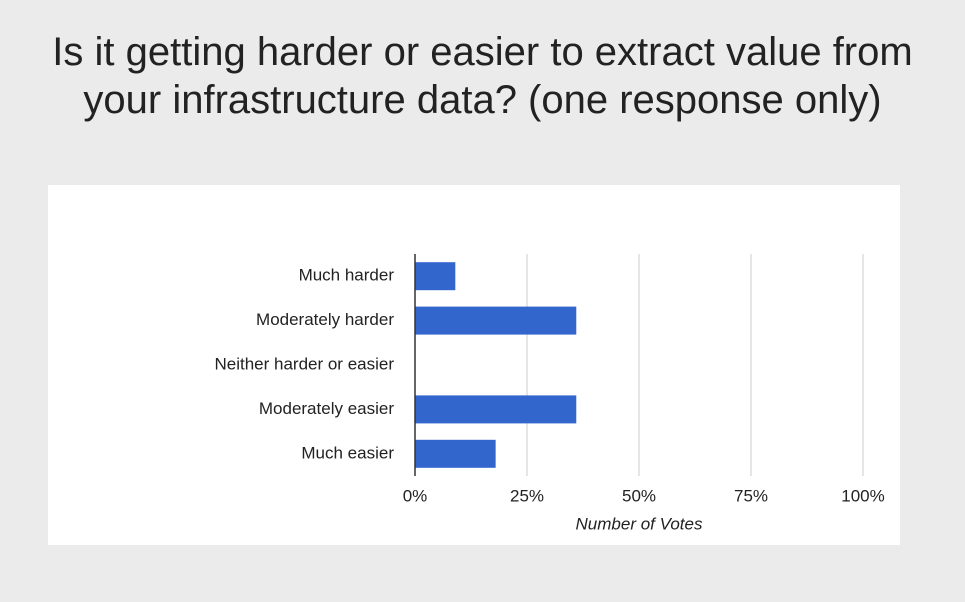 Image resolution: width=965 pixels, height=602 pixels. What do you see at coordinates (304, 363) in the screenshot?
I see `y-tick-label: Neither harder or easier` at bounding box center [304, 363].